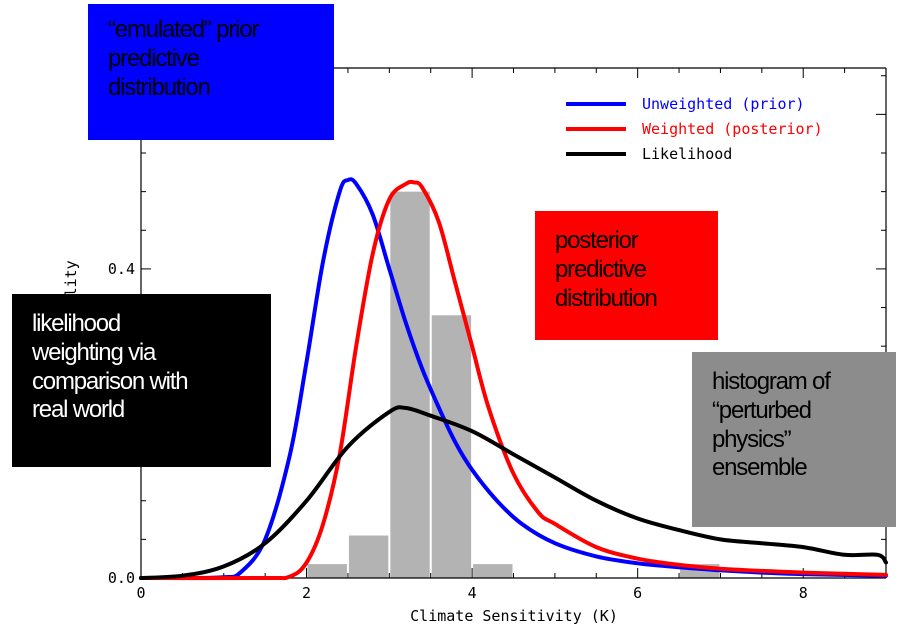 The image size is (901, 630). What do you see at coordinates (94, 352) in the screenshot?
I see `likelihood-callout-line: weighting via` at bounding box center [94, 352].